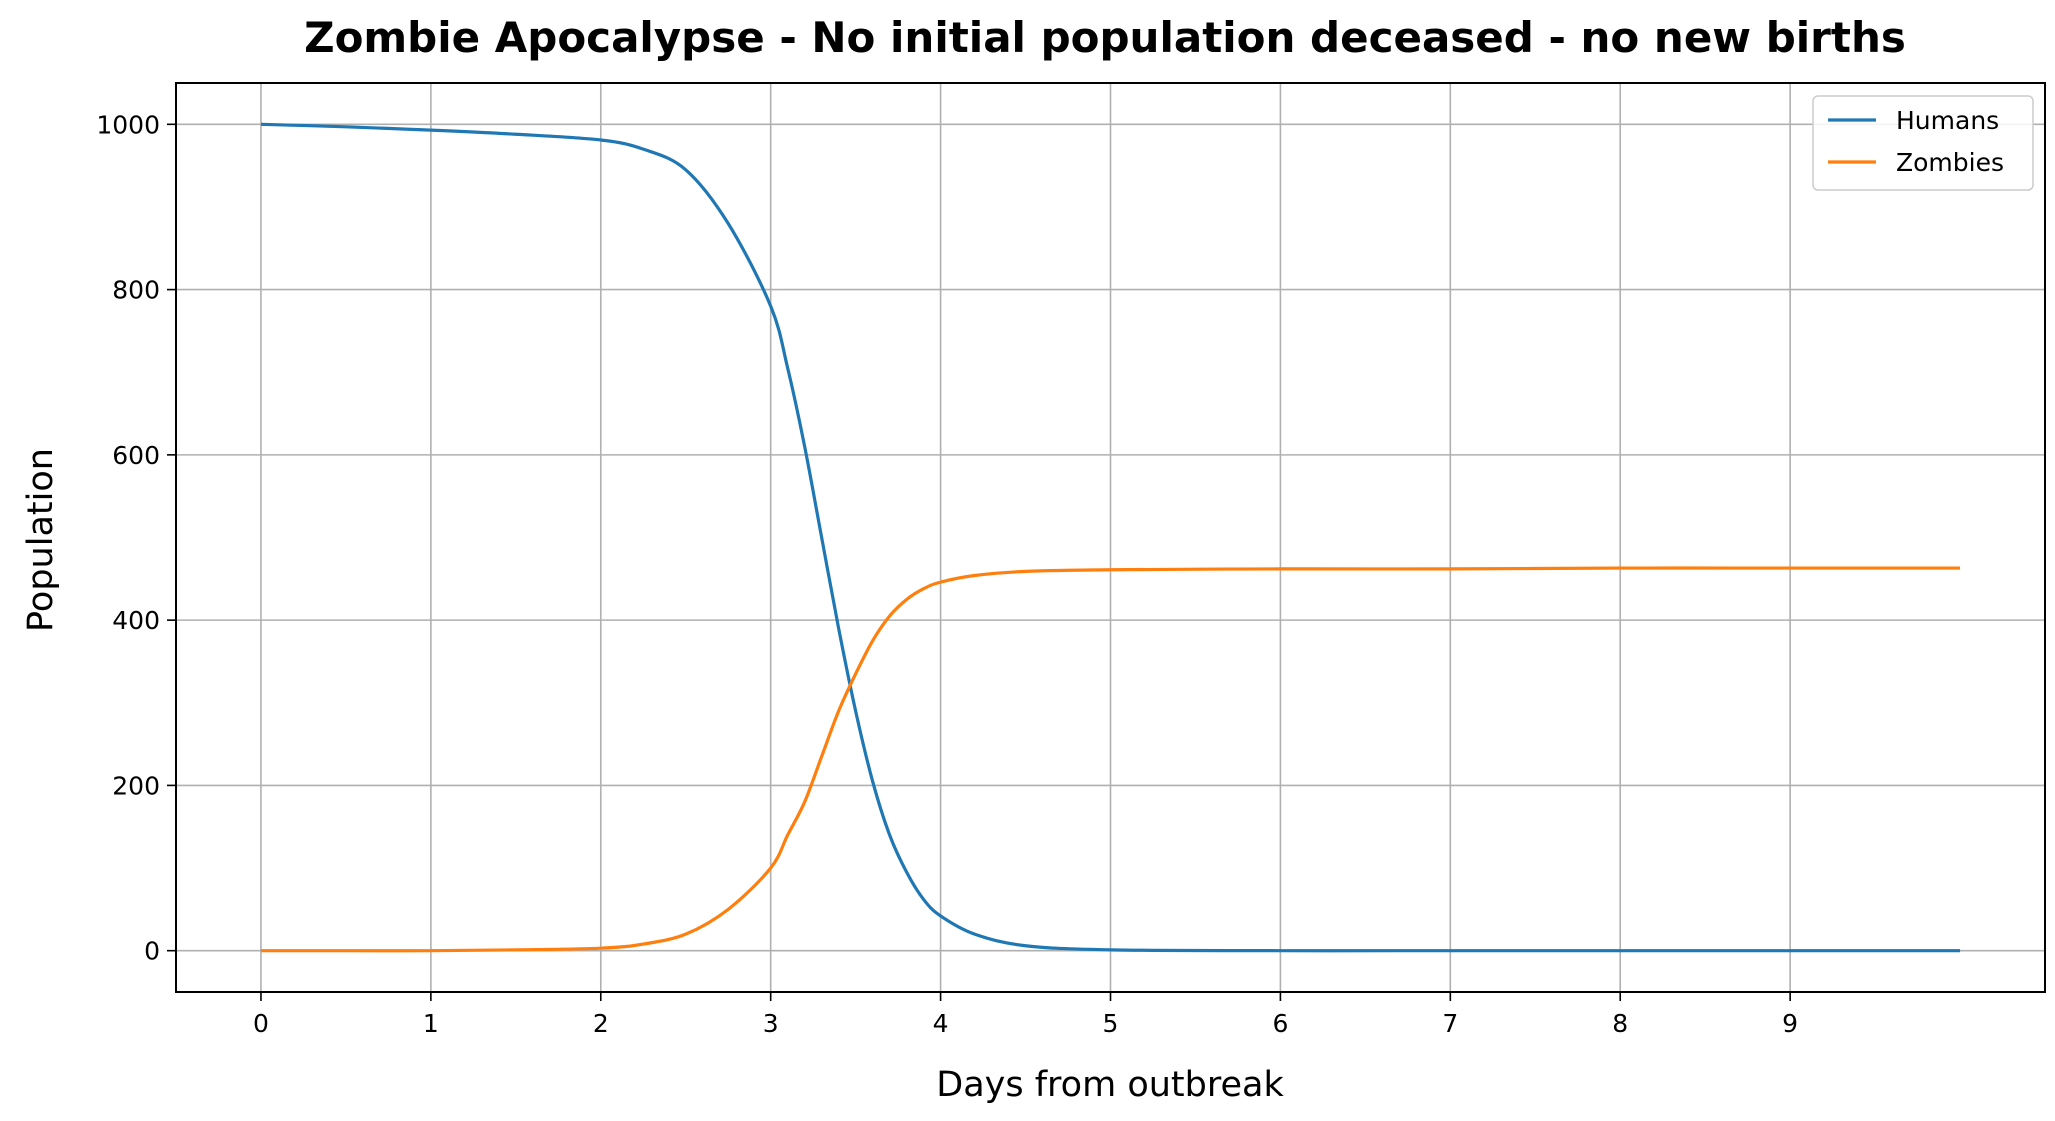 This screenshot has height=1121, width=2055. I want to click on y-axis-label: Population, so click(41, 540).